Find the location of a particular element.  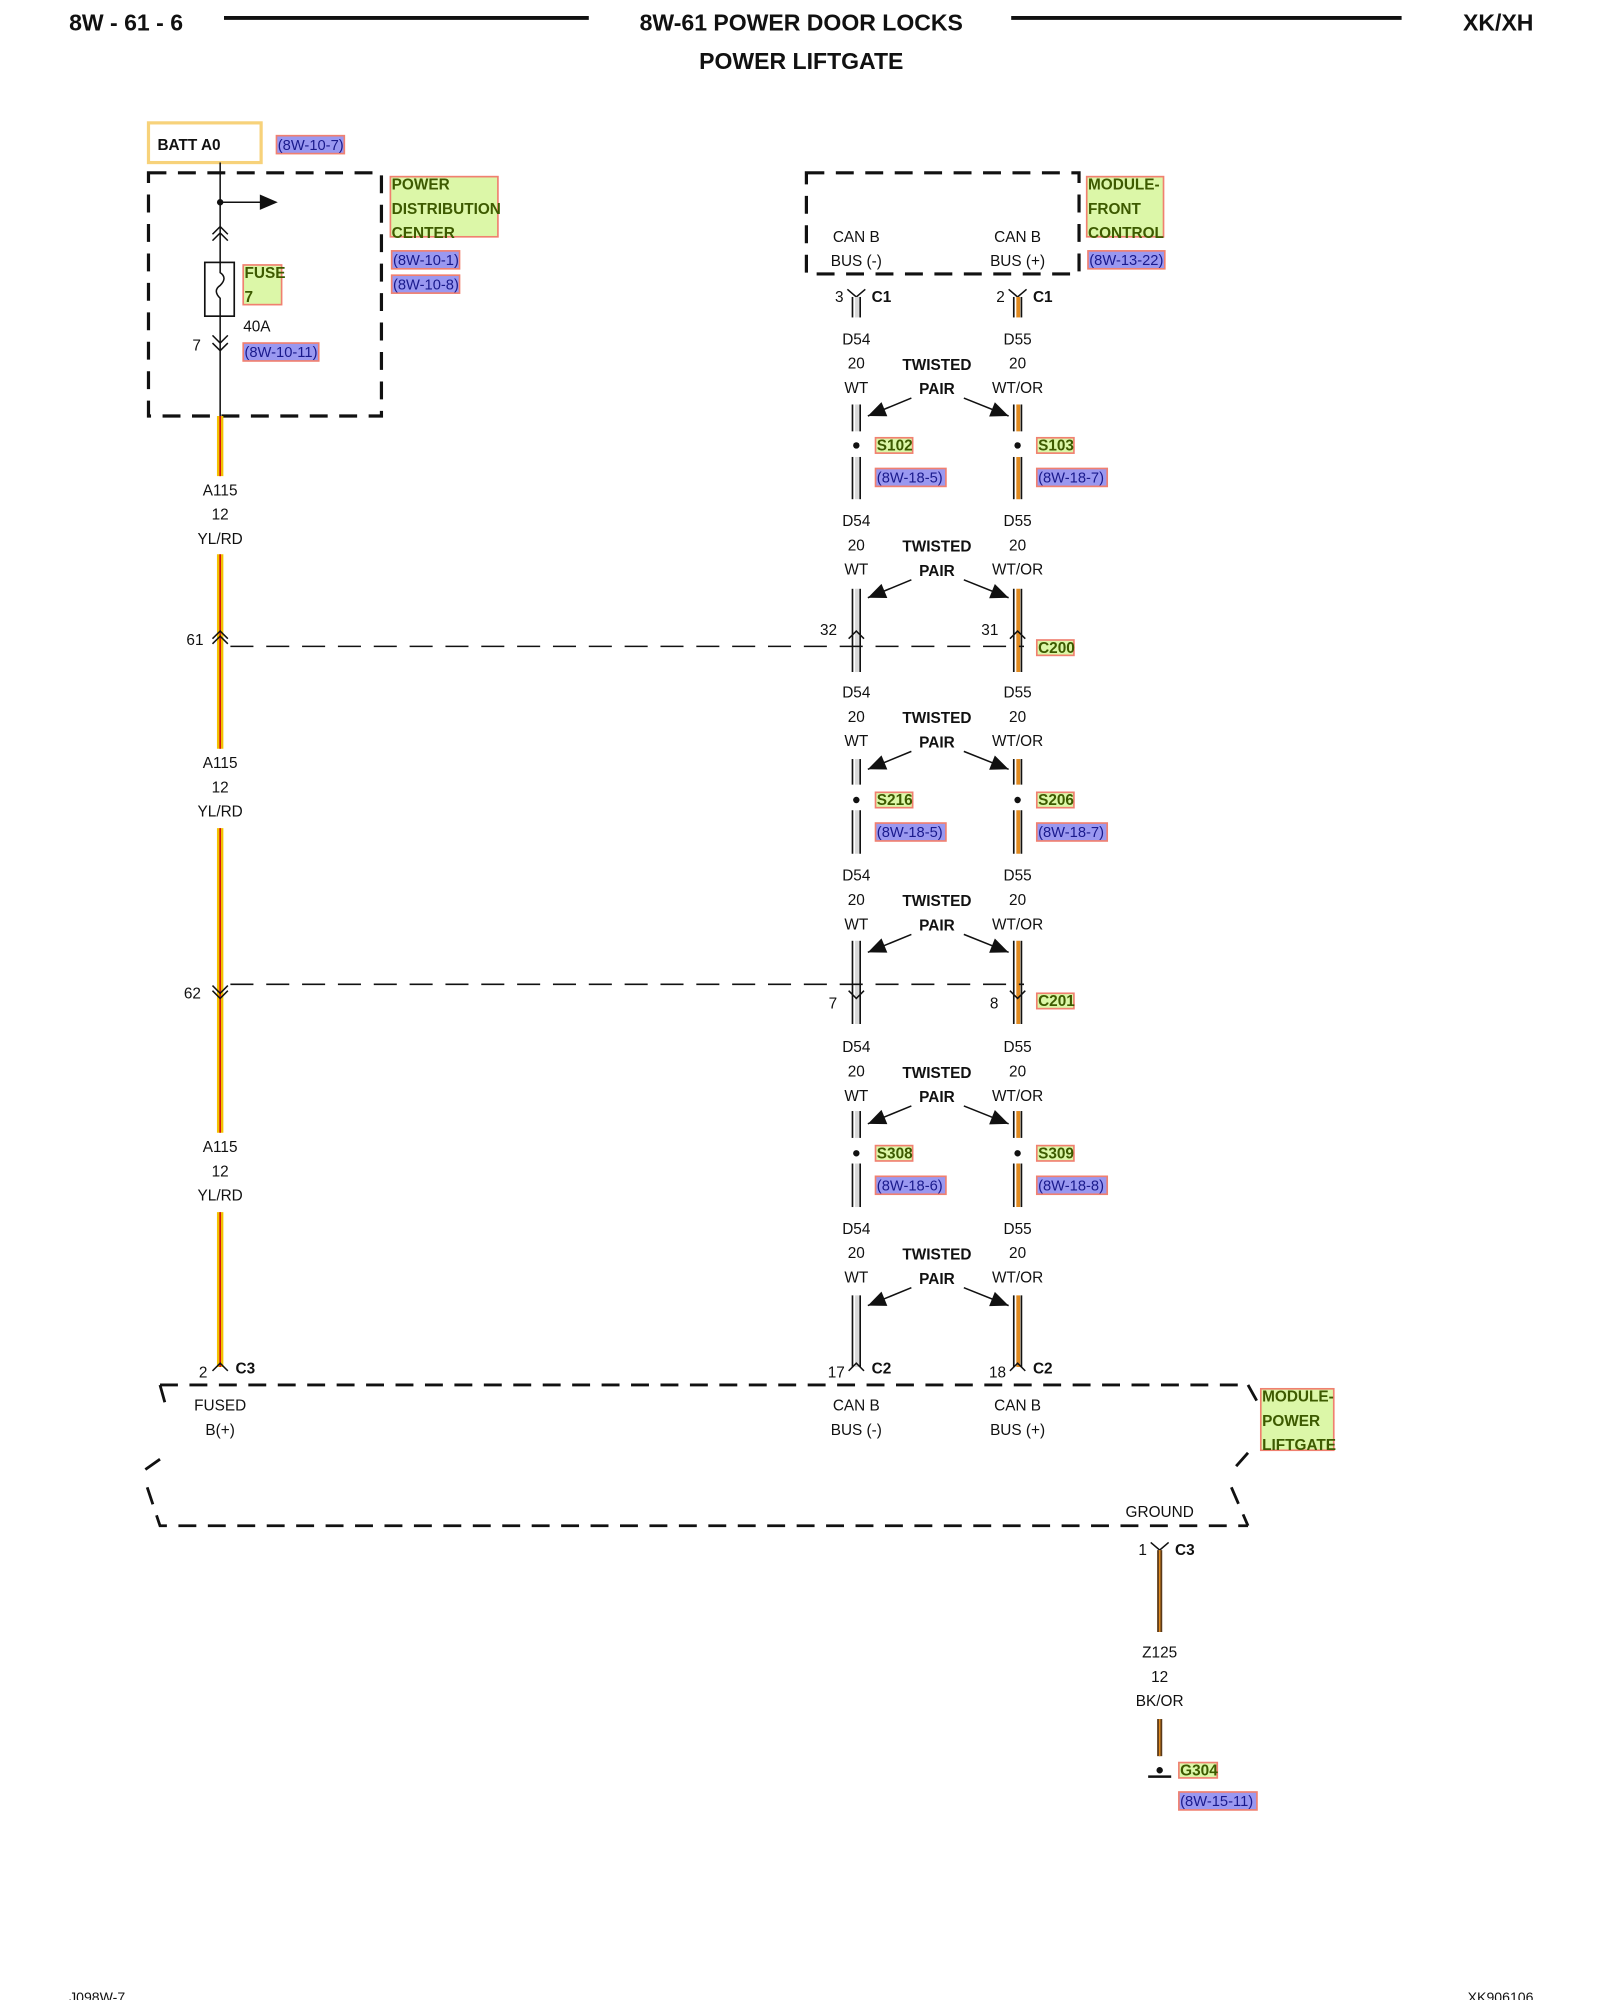

fuse-rating: 40A is located at coordinates (257, 327).